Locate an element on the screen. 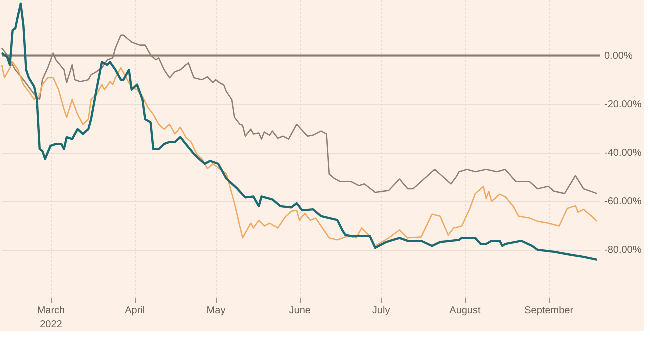 The height and width of the screenshot is (349, 650). y-tick-label: 0.00% is located at coordinates (618, 56).